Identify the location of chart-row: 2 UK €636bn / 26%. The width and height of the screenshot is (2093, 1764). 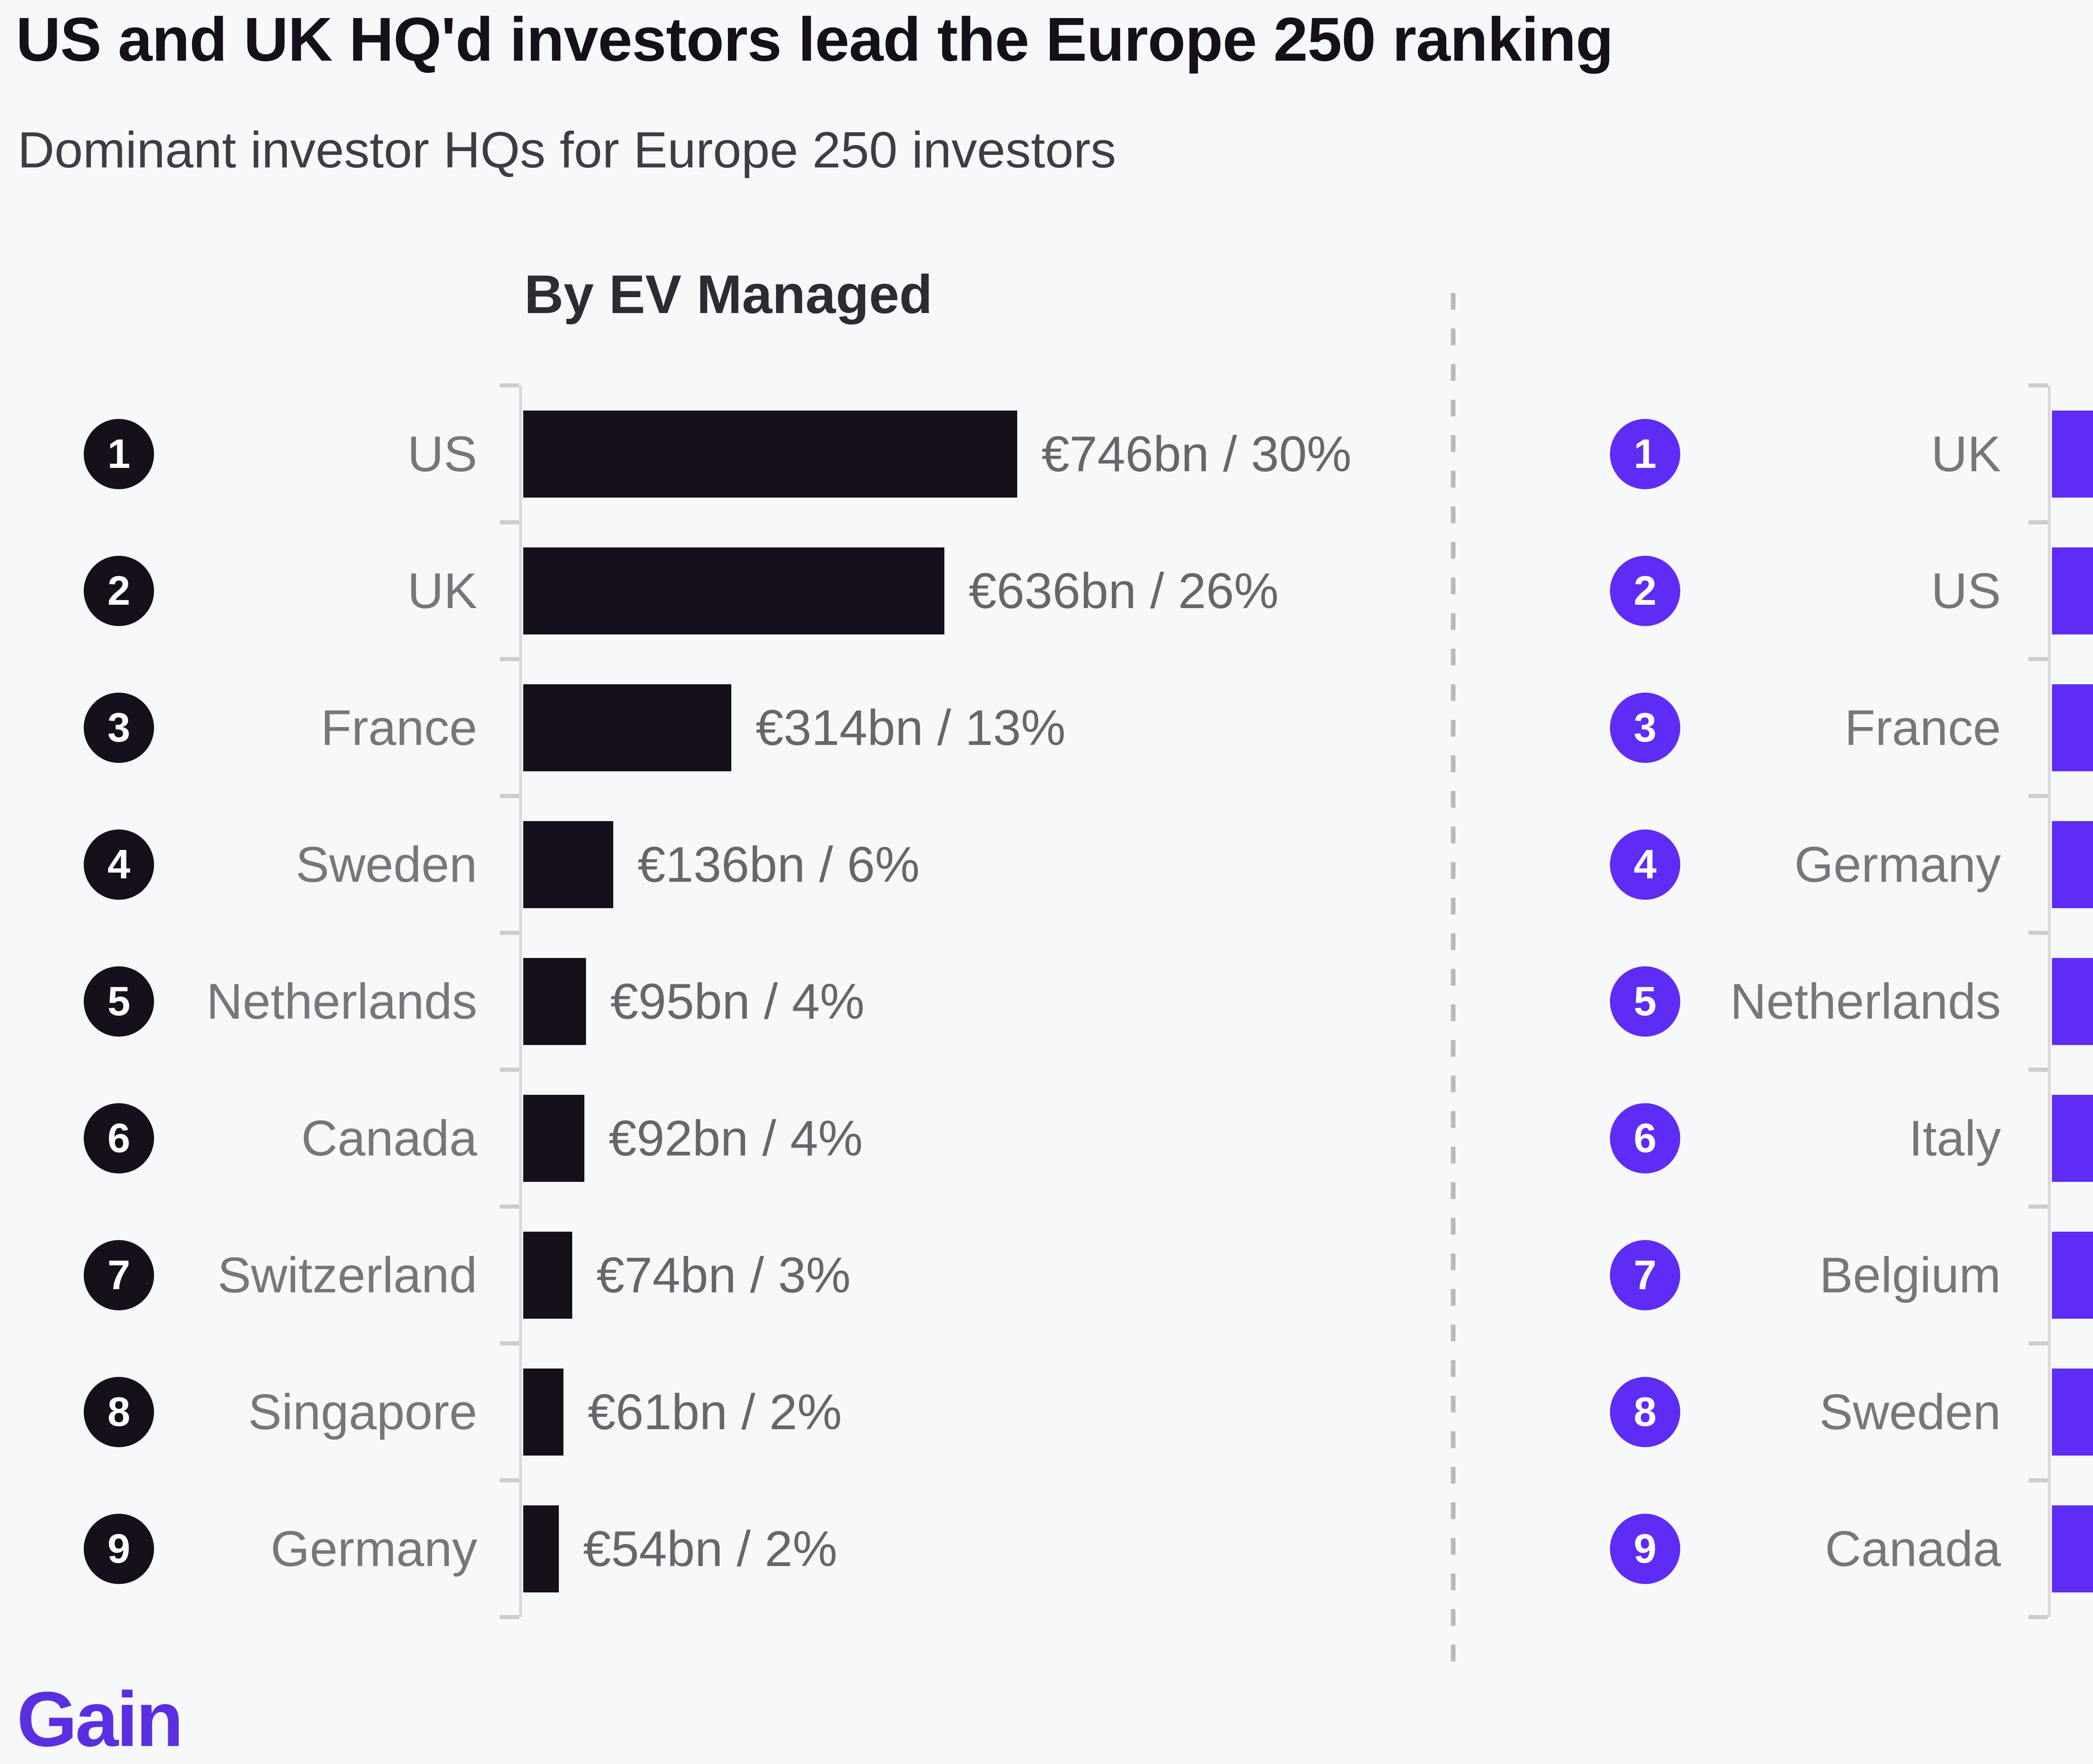
(726, 590).